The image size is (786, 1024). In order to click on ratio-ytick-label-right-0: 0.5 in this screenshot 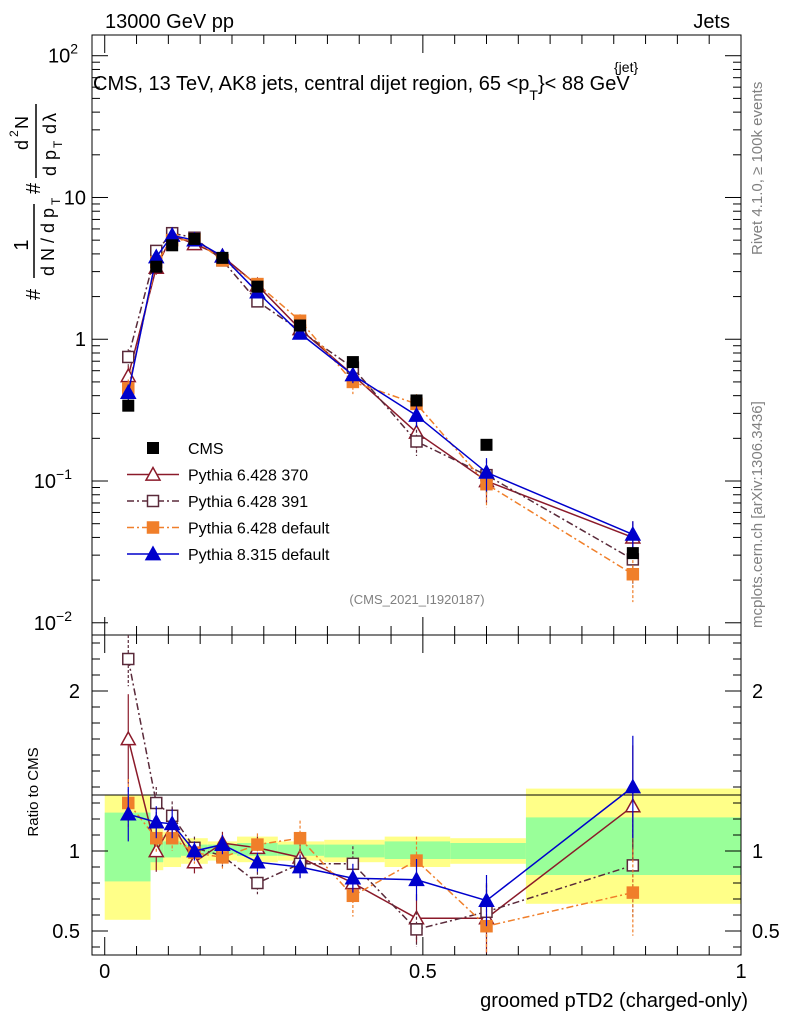, I will do `click(766, 932)`.